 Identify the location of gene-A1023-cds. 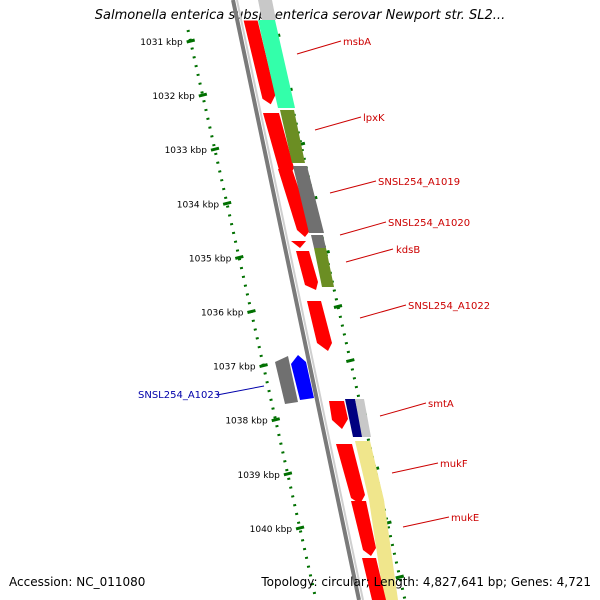
(302, 377).